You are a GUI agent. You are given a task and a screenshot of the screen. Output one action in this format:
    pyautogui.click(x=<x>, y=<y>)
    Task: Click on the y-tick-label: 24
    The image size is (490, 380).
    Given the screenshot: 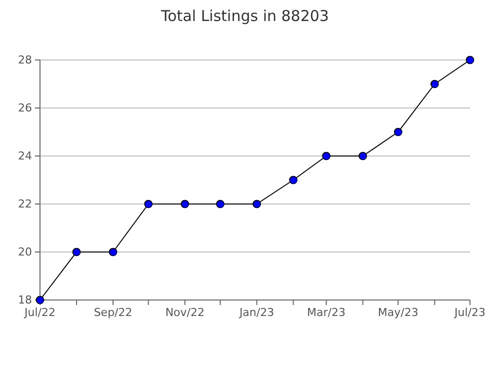 What is the action you would take?
    pyautogui.click(x=25, y=156)
    